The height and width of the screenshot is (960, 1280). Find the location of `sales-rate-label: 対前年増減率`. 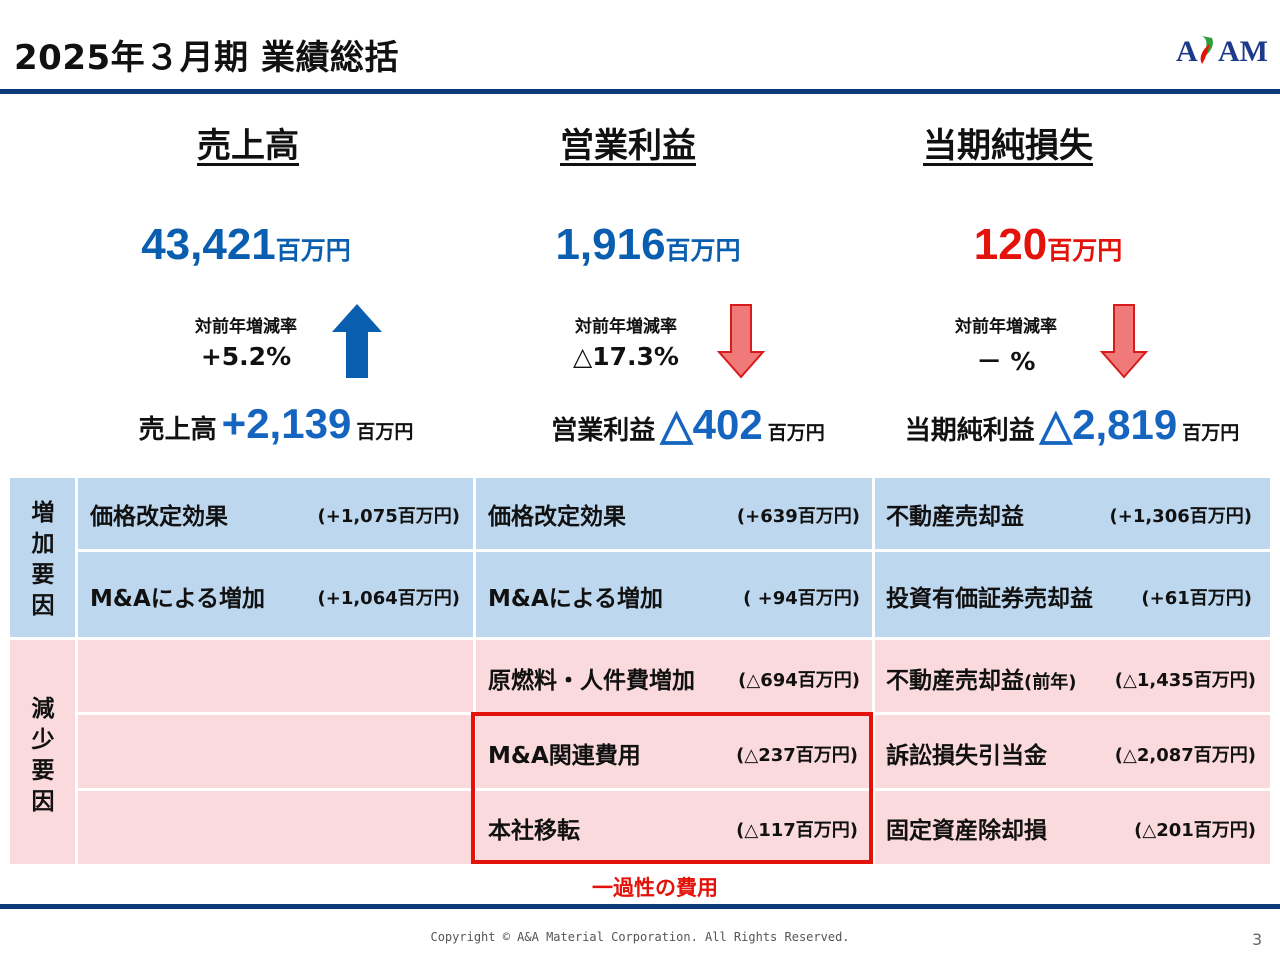

sales-rate-label: 対前年増減率 is located at coordinates (246, 327).